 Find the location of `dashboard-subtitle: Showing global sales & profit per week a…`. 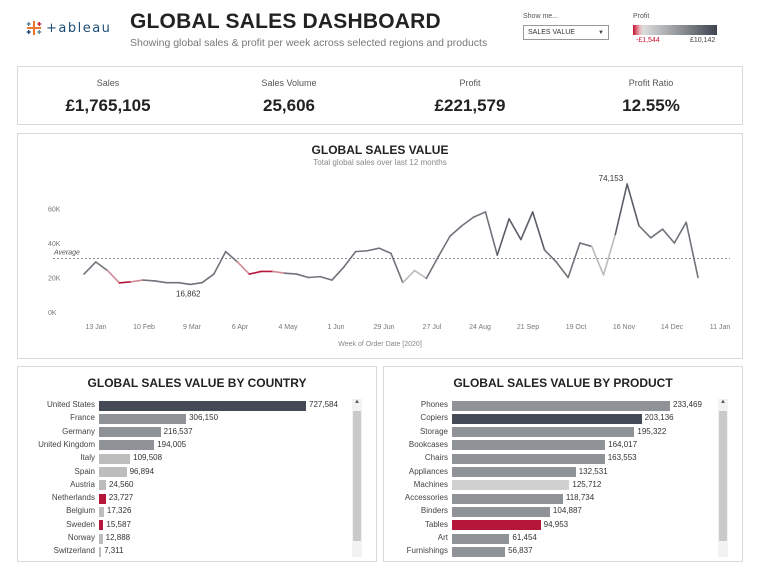

dashboard-subtitle: Showing global sales & profit per week a… is located at coordinates (309, 43).